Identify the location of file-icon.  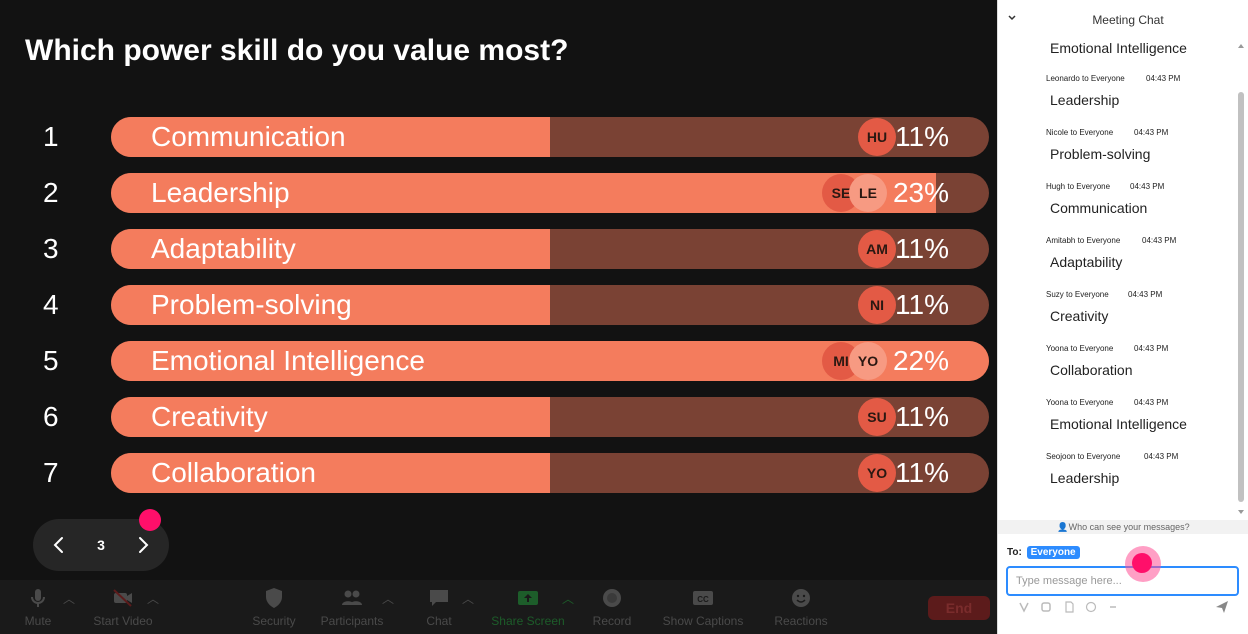
(1069, 607).